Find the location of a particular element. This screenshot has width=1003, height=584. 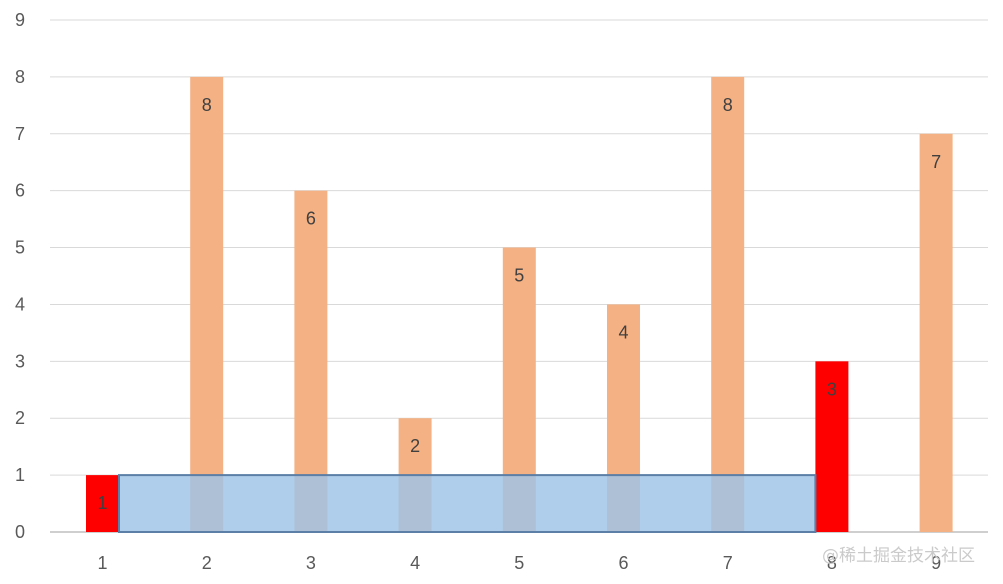

bar-value-label: 4 is located at coordinates (623, 332).